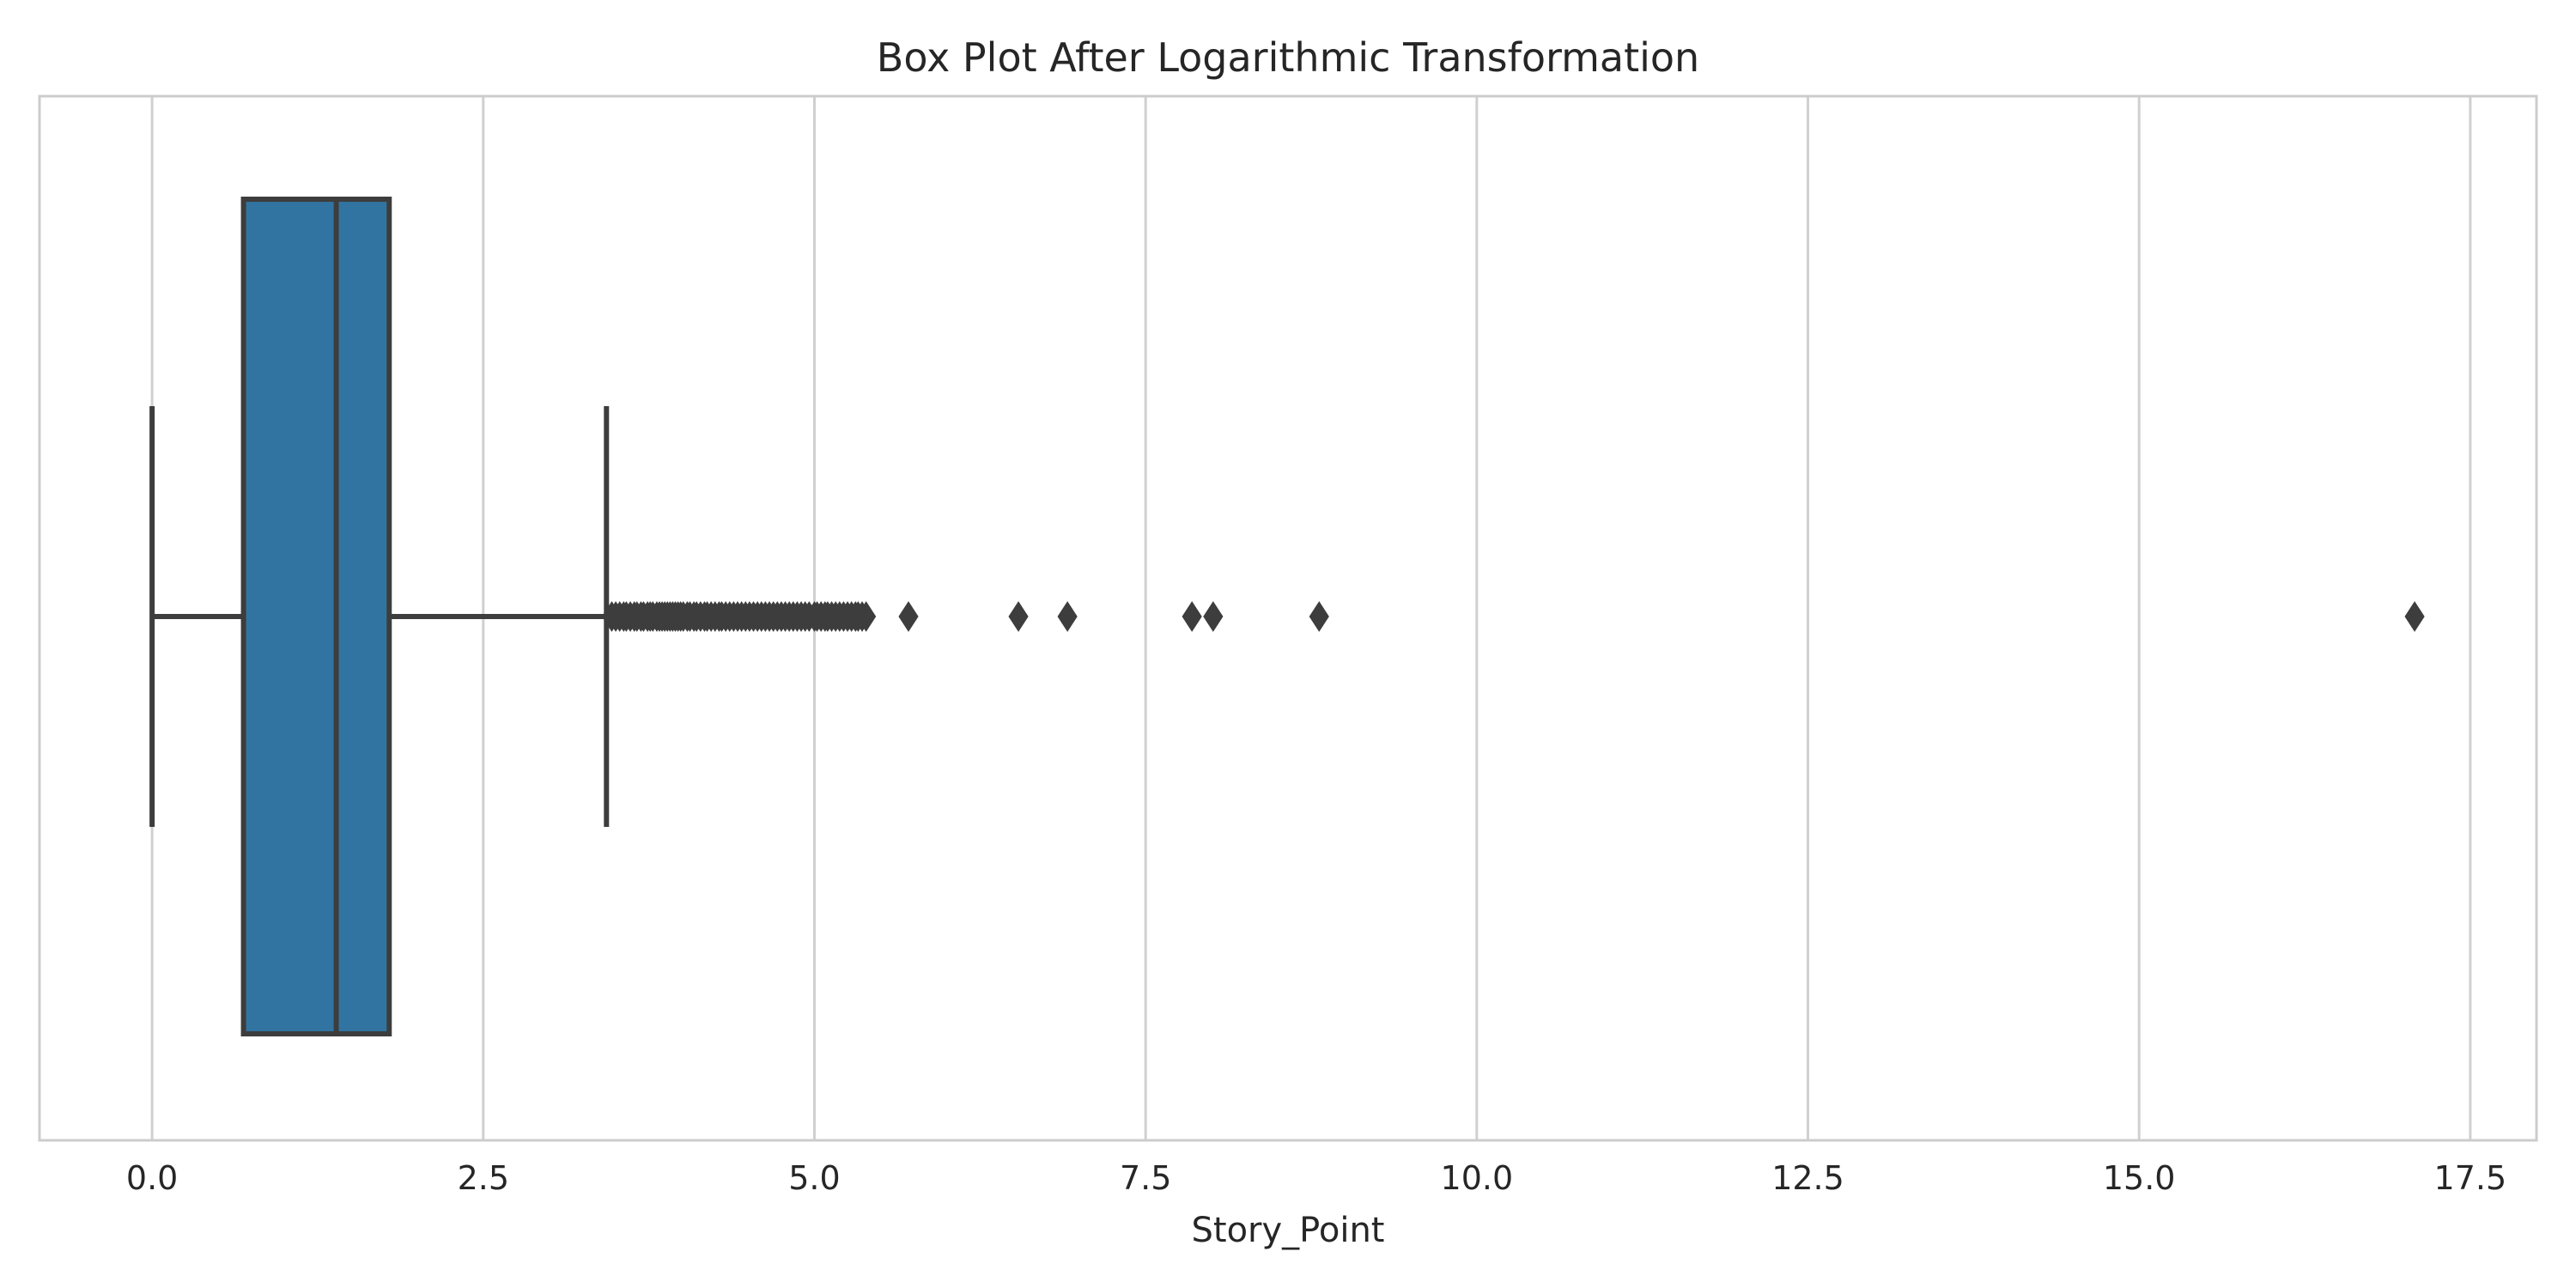 The width and height of the screenshot is (2576, 1288). Describe the element at coordinates (152, 1178) in the screenshot. I see `x-tick-label: 0.0` at that location.